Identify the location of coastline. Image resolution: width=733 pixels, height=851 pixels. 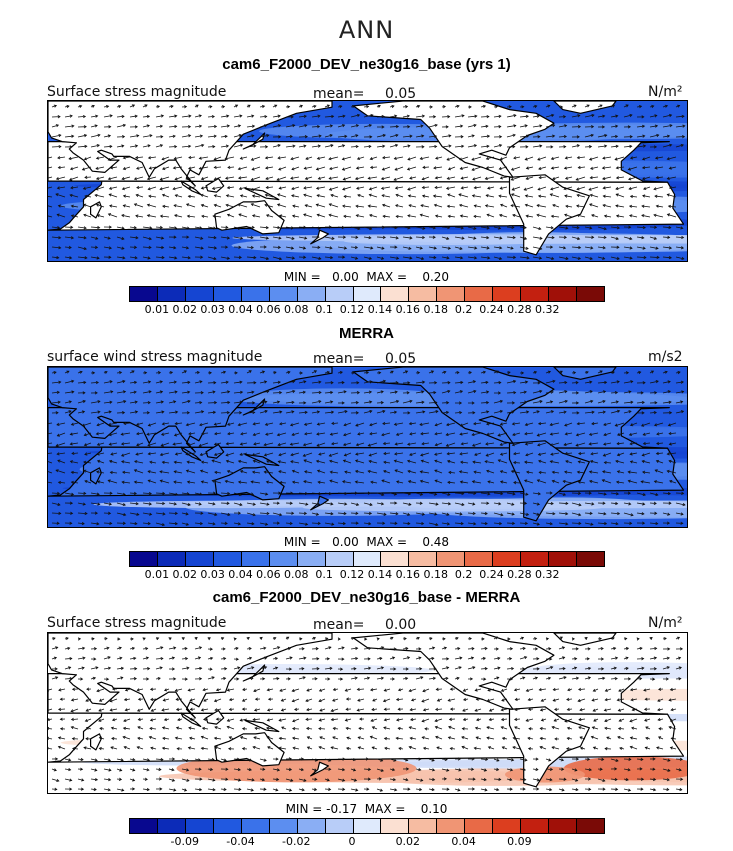
(215, 451).